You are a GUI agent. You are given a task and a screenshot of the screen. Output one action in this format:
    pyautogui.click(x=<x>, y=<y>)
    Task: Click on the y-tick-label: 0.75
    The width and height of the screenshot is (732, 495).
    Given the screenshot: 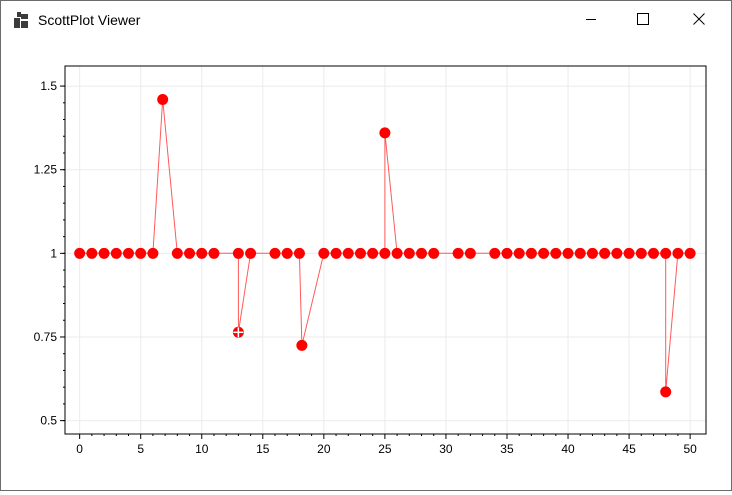 What is the action you would take?
    pyautogui.click(x=46, y=337)
    